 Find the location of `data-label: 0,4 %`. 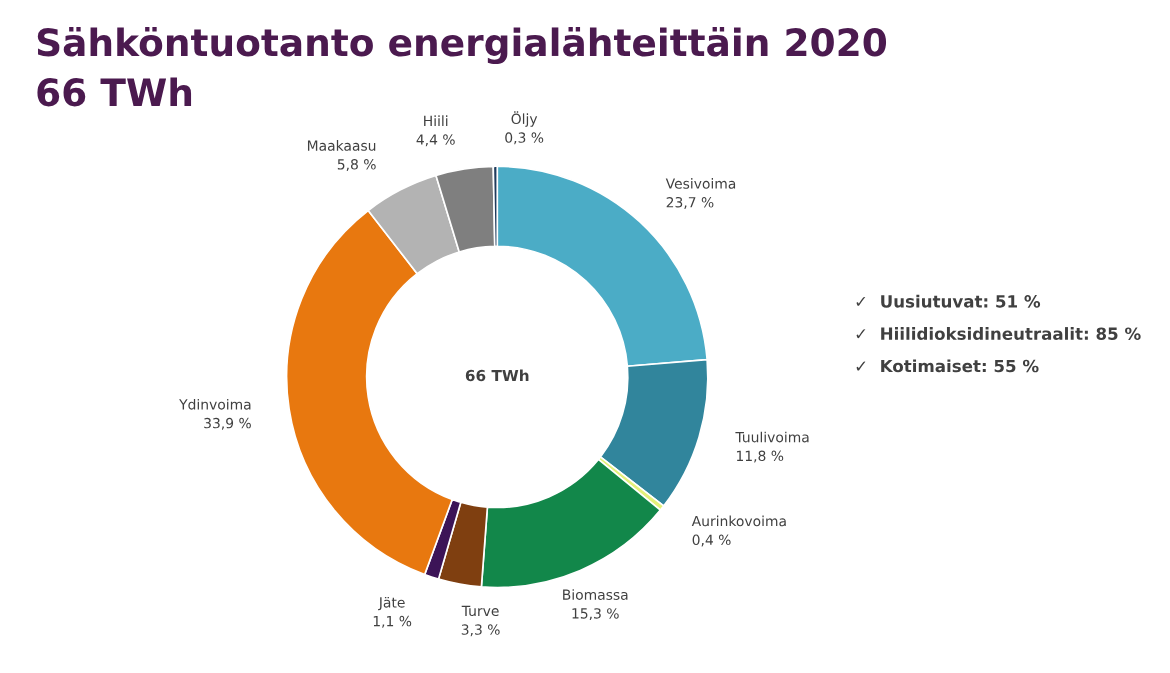

data-label: 0,4 % is located at coordinates (711, 540).